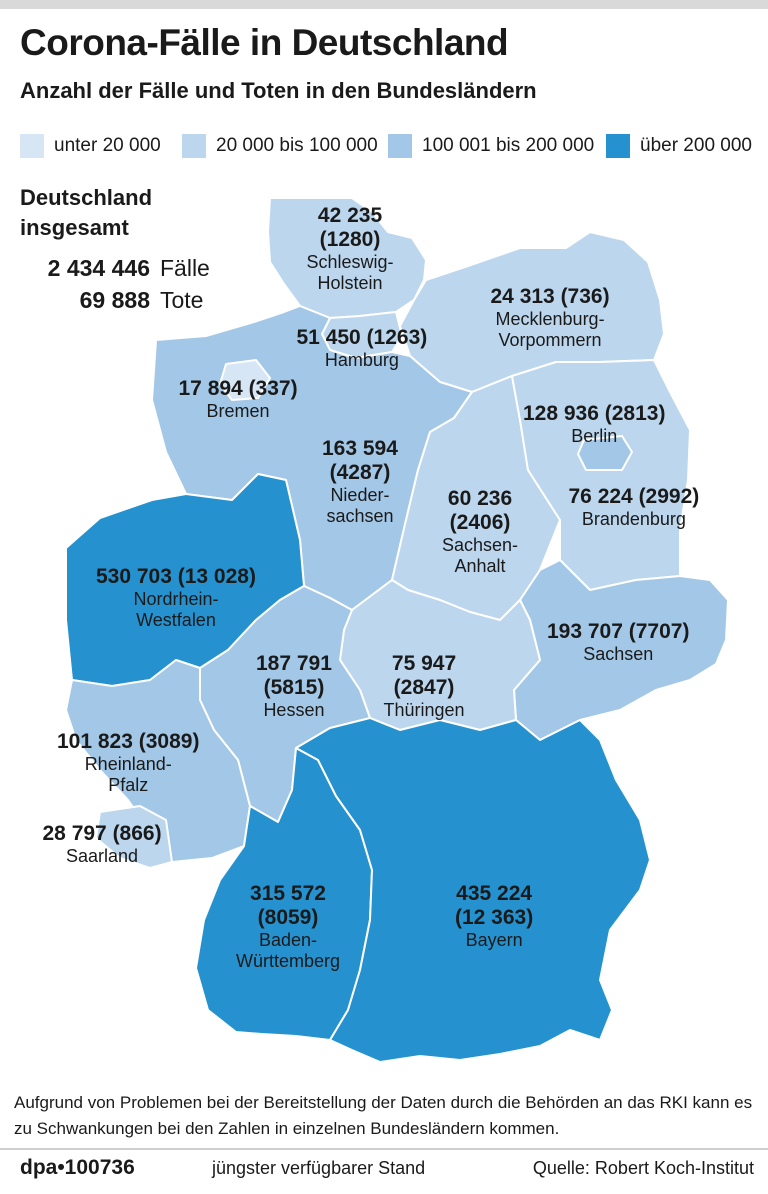 The width and height of the screenshot is (768, 1194). Describe the element at coordinates (288, 940) in the screenshot. I see `state-name-line: Baden-` at that location.